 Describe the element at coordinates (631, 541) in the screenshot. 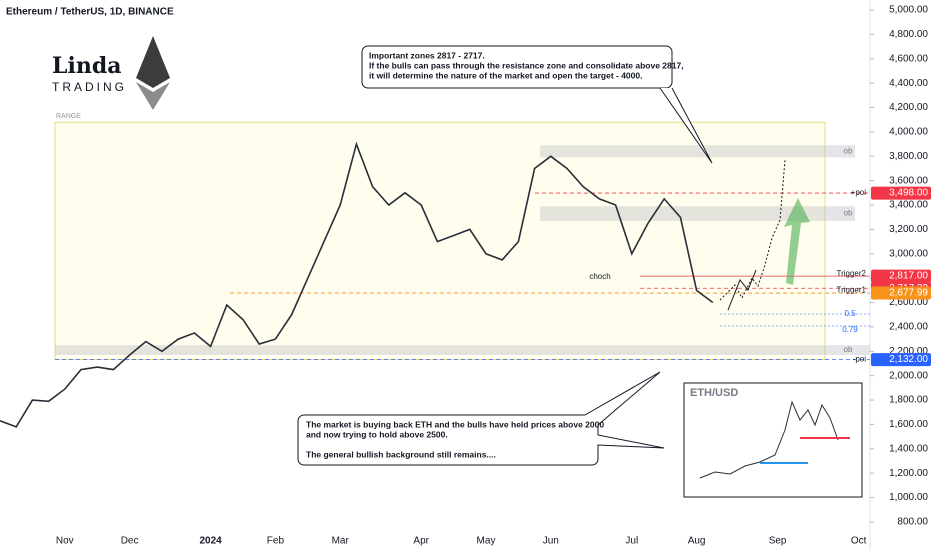

I see `x-tick-label: Jul` at that location.